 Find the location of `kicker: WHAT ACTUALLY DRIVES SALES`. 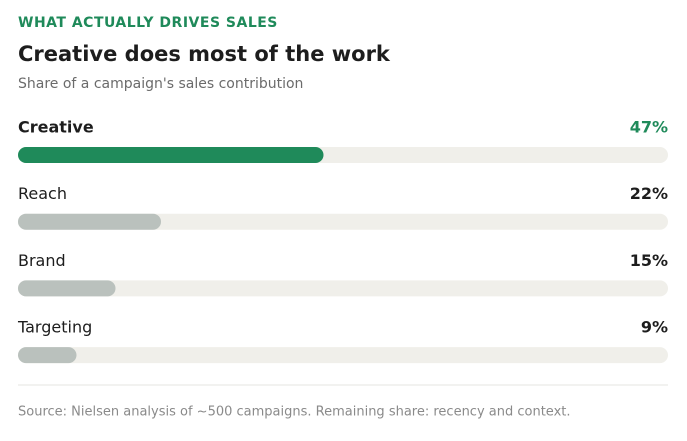

kicker: WHAT ACTUALLY DRIVES SALES is located at coordinates (148, 23).